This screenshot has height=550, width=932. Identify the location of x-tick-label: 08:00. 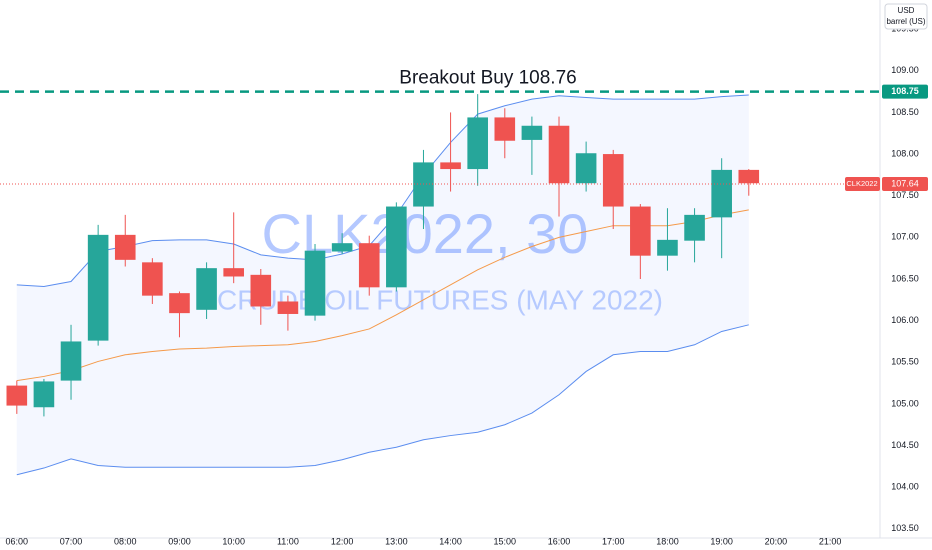
(125, 541).